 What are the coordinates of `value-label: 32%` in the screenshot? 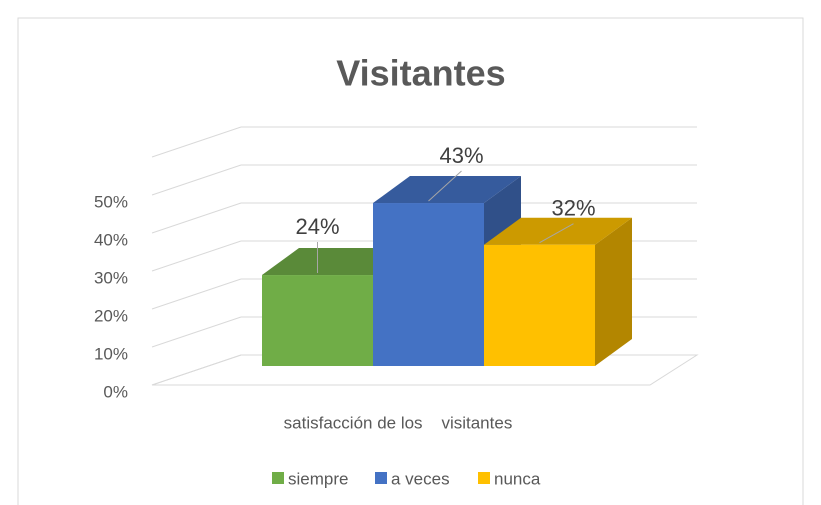 It's located at (573, 208).